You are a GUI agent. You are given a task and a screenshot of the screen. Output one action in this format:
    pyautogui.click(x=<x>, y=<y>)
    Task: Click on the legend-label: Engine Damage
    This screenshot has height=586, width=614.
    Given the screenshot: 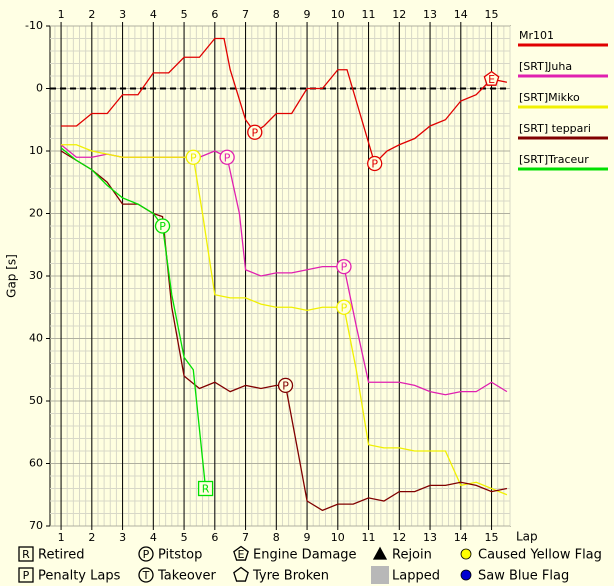 What is the action you would take?
    pyautogui.click(x=305, y=555)
    